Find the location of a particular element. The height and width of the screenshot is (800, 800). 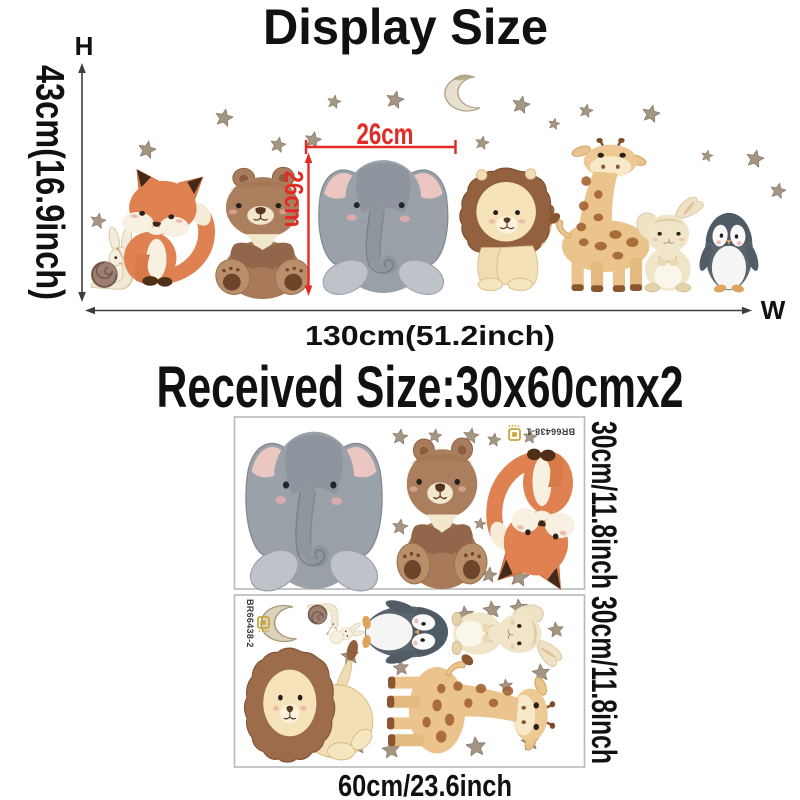

svg-text: 43cm(16.9inch) is located at coordinates (50, 182).